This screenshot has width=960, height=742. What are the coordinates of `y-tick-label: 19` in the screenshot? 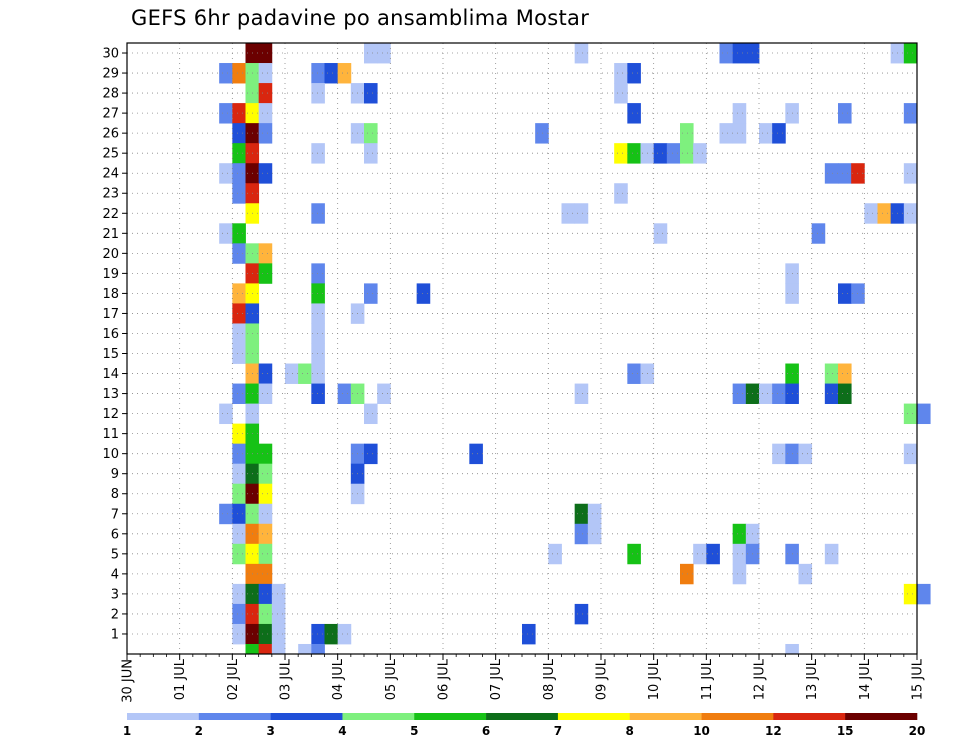 It's located at (110, 274).